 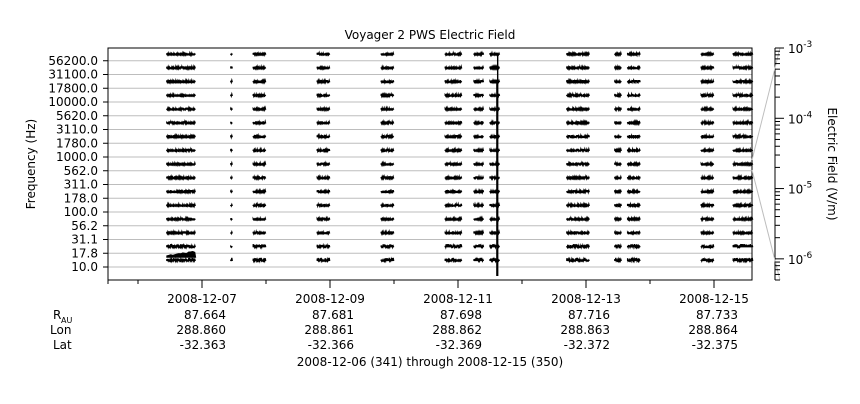 I want to click on y-tick-label: 31.1, so click(x=84, y=240).